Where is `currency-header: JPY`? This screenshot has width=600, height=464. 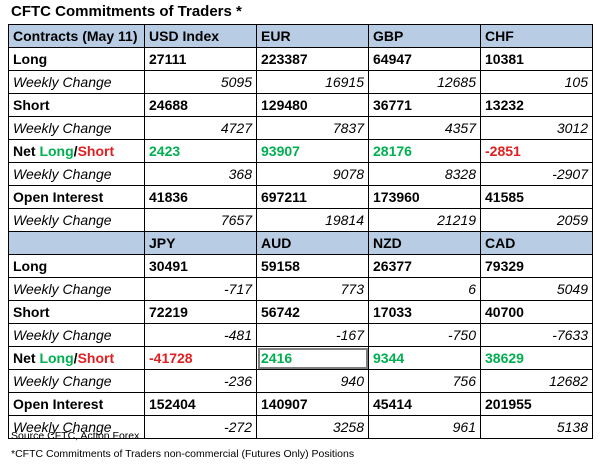 currency-header: JPY is located at coordinates (200, 243).